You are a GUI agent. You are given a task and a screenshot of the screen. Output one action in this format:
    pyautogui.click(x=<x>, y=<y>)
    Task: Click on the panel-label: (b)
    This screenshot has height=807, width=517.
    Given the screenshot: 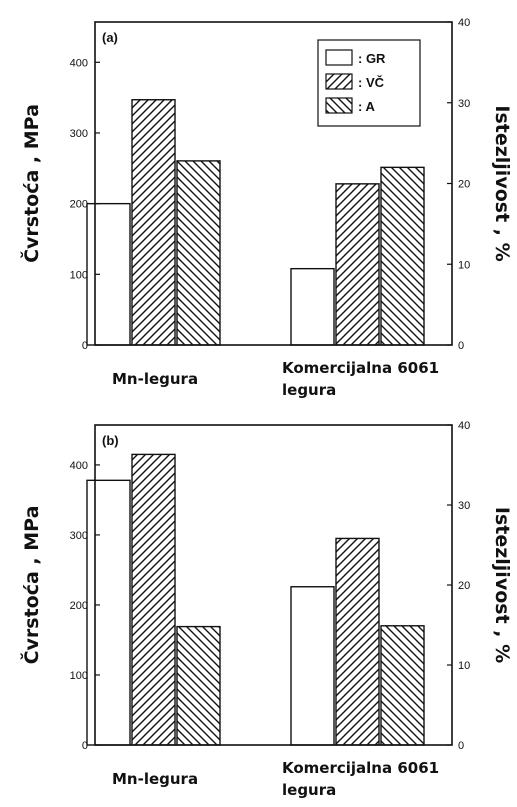 What is the action you would take?
    pyautogui.click(x=110, y=440)
    